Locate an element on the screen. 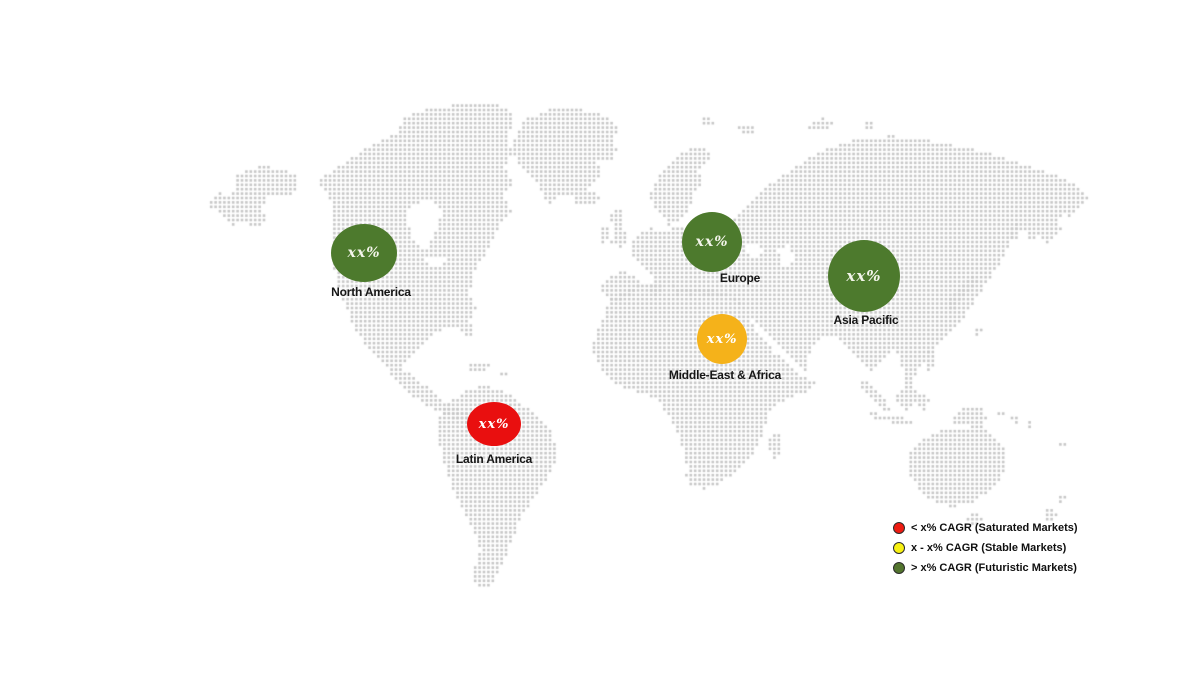 The width and height of the screenshot is (1200, 675). legend-swatch-green-icon is located at coordinates (899, 567).